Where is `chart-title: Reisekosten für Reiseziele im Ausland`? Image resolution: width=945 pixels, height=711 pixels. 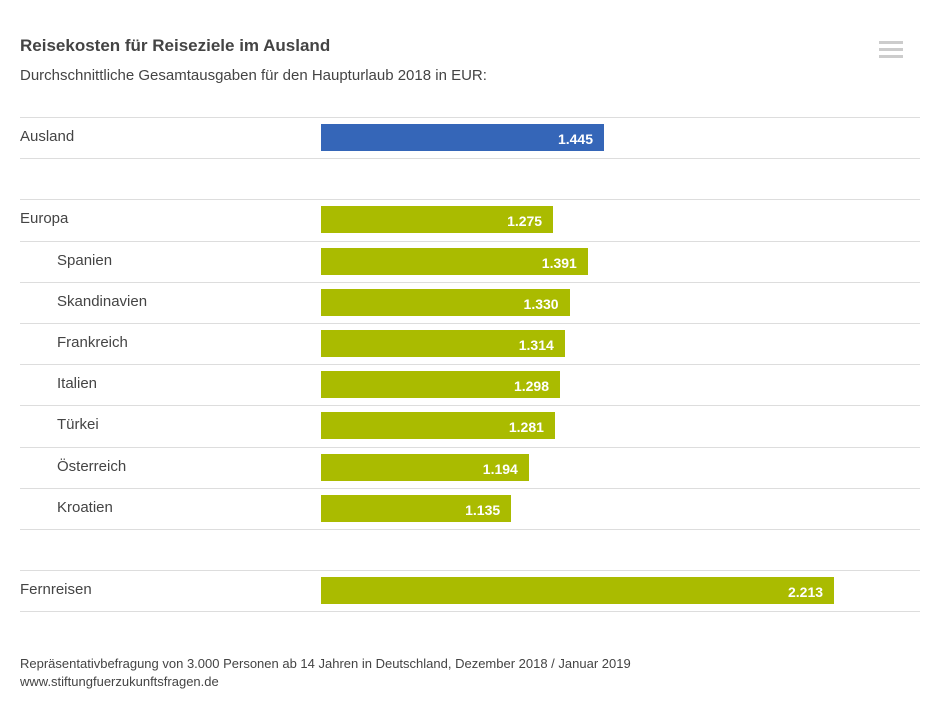 chart-title: Reisekosten für Reiseziele im Ausland is located at coordinates (175, 45).